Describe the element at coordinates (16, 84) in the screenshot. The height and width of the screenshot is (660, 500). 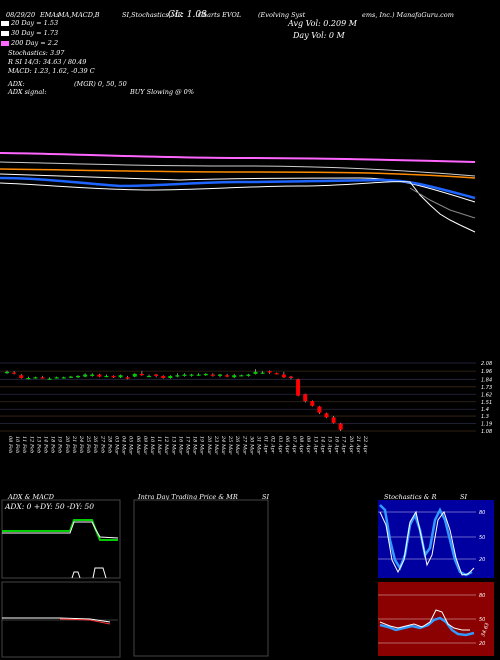
I see `adx-stat: ADX:` at that location.